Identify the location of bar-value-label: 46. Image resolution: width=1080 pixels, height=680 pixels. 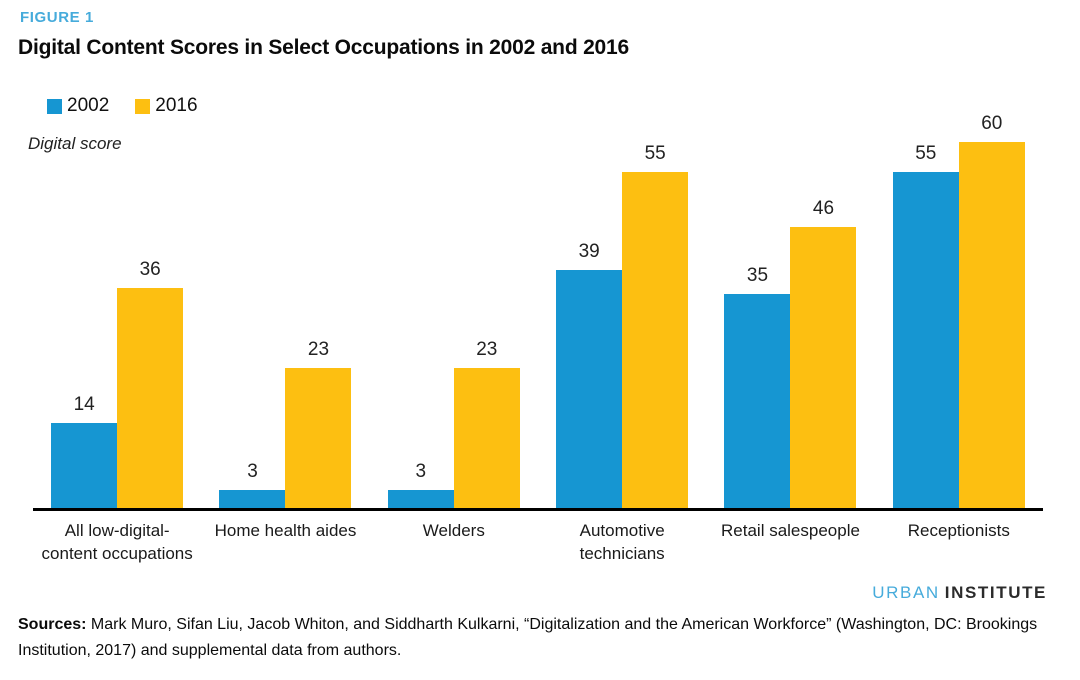
(823, 208).